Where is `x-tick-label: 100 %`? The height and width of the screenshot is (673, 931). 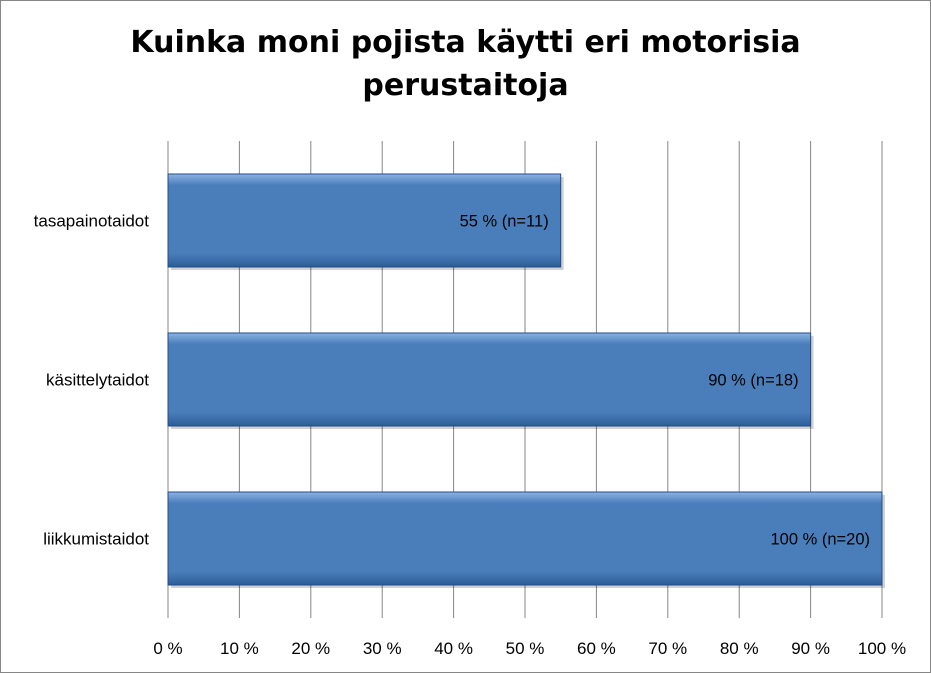 x-tick-label: 100 % is located at coordinates (882, 648).